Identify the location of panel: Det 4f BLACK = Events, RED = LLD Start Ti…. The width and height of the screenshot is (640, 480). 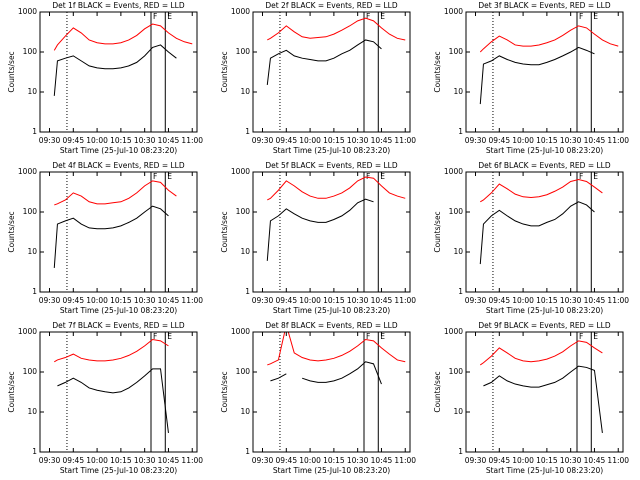
(105, 238).